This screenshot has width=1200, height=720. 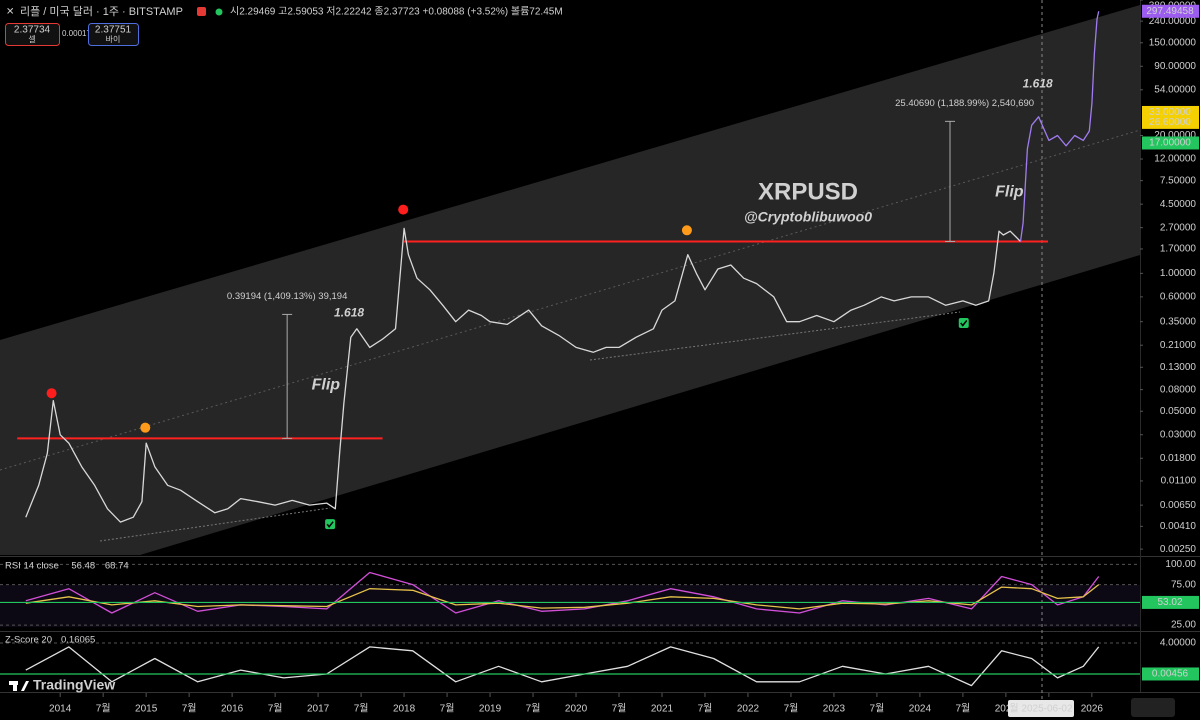 What do you see at coordinates (1178, 321) in the screenshot?
I see `y-tick-label: 0.35000` at bounding box center [1178, 321].